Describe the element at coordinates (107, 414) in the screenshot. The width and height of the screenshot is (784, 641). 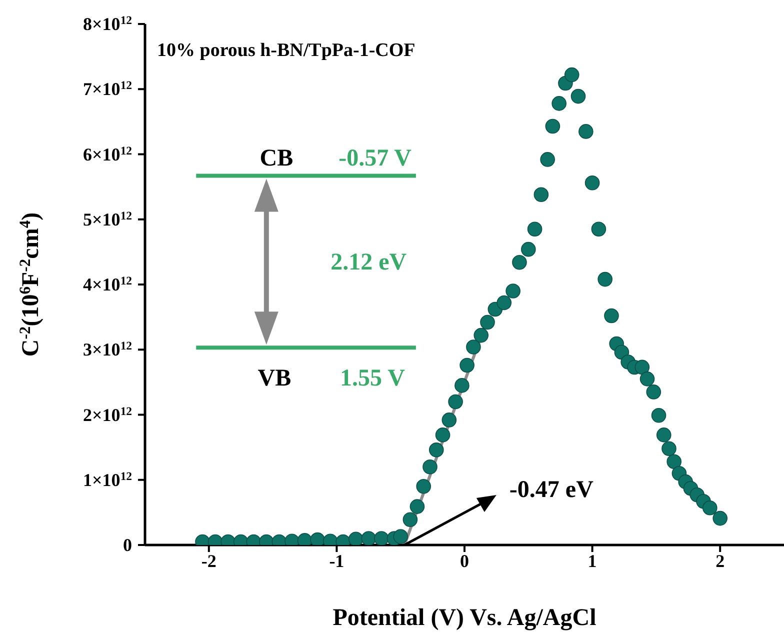
I see `y-tick-label: 2×10$^{12}$` at that location.